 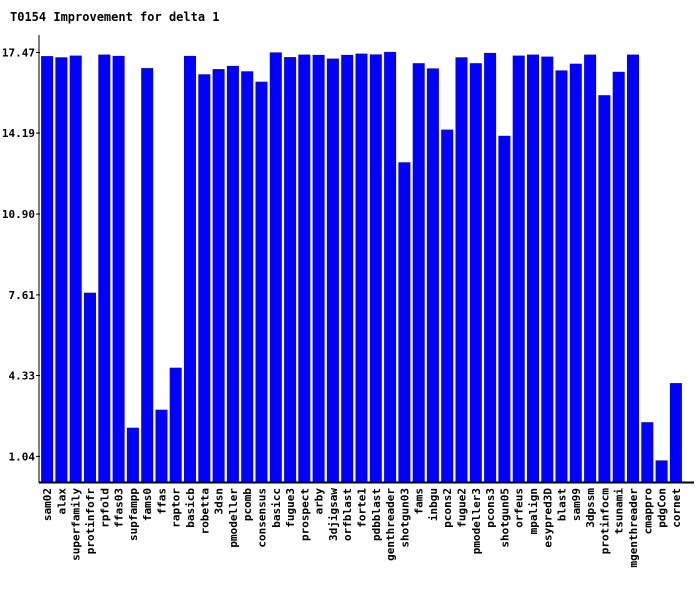 I want to click on bar-shotgun03, so click(x=404, y=322).